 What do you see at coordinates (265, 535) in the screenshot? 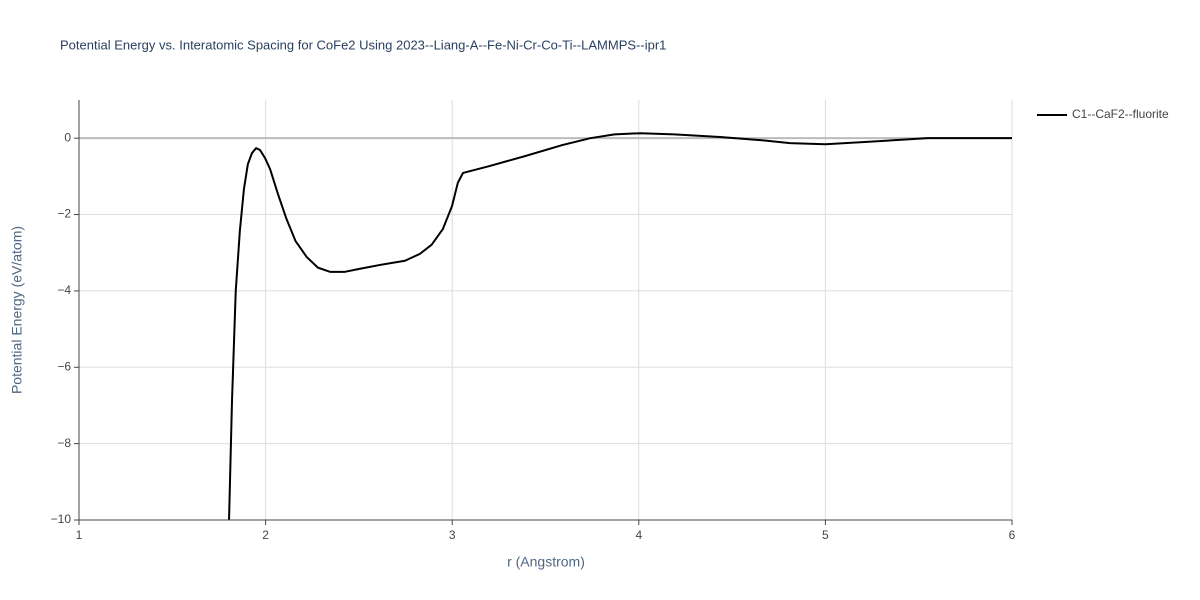
I see `x-tick-label: 2` at bounding box center [265, 535].